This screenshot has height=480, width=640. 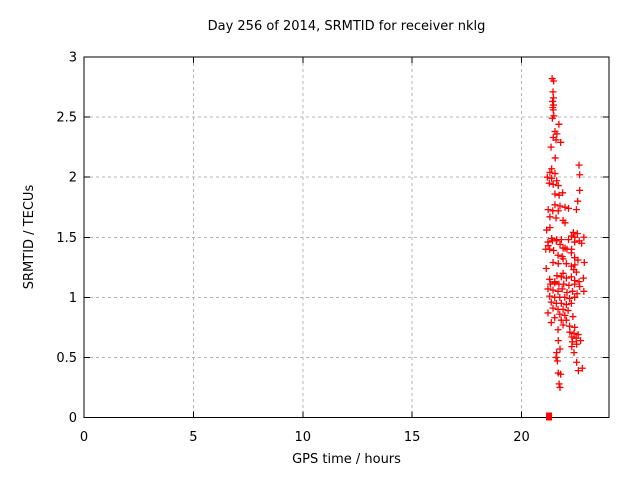 I want to click on x-tick-label: 15, so click(x=412, y=437).